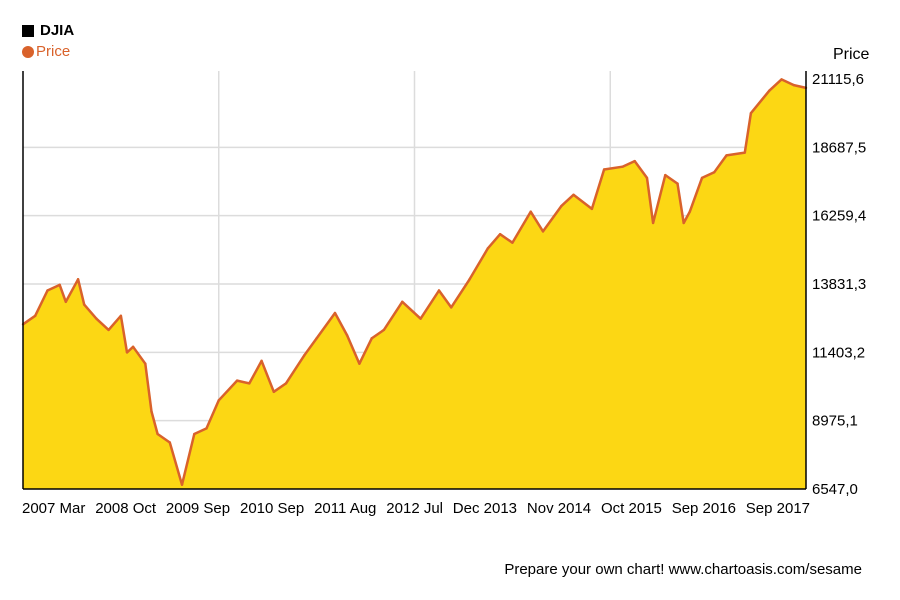 This screenshot has height=600, width=900. Describe the element at coordinates (839, 147) in the screenshot. I see `y-tick-label: 18687,5` at that location.